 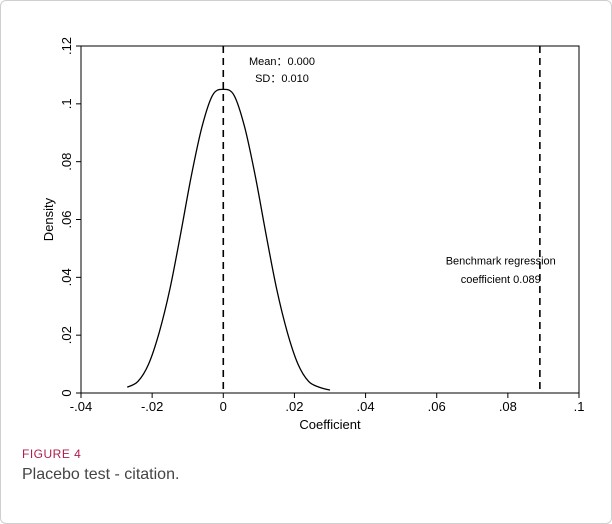 I want to click on y-tick-label: .04, so click(x=66, y=277).